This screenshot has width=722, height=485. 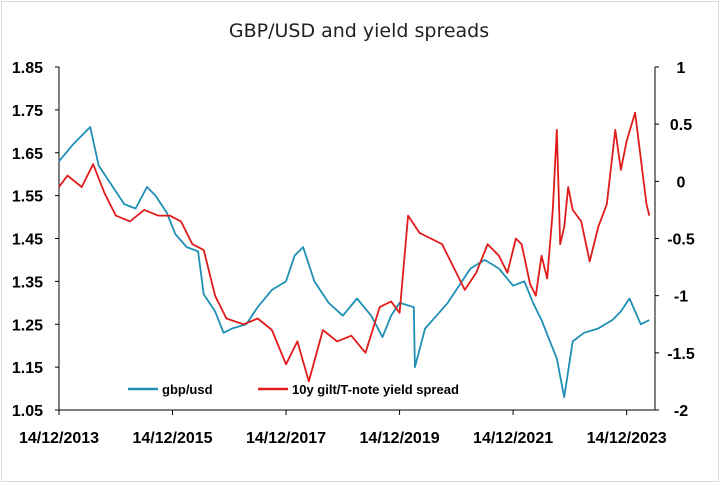 I want to click on x-tick-label: 14/12/2017, so click(x=286, y=438).